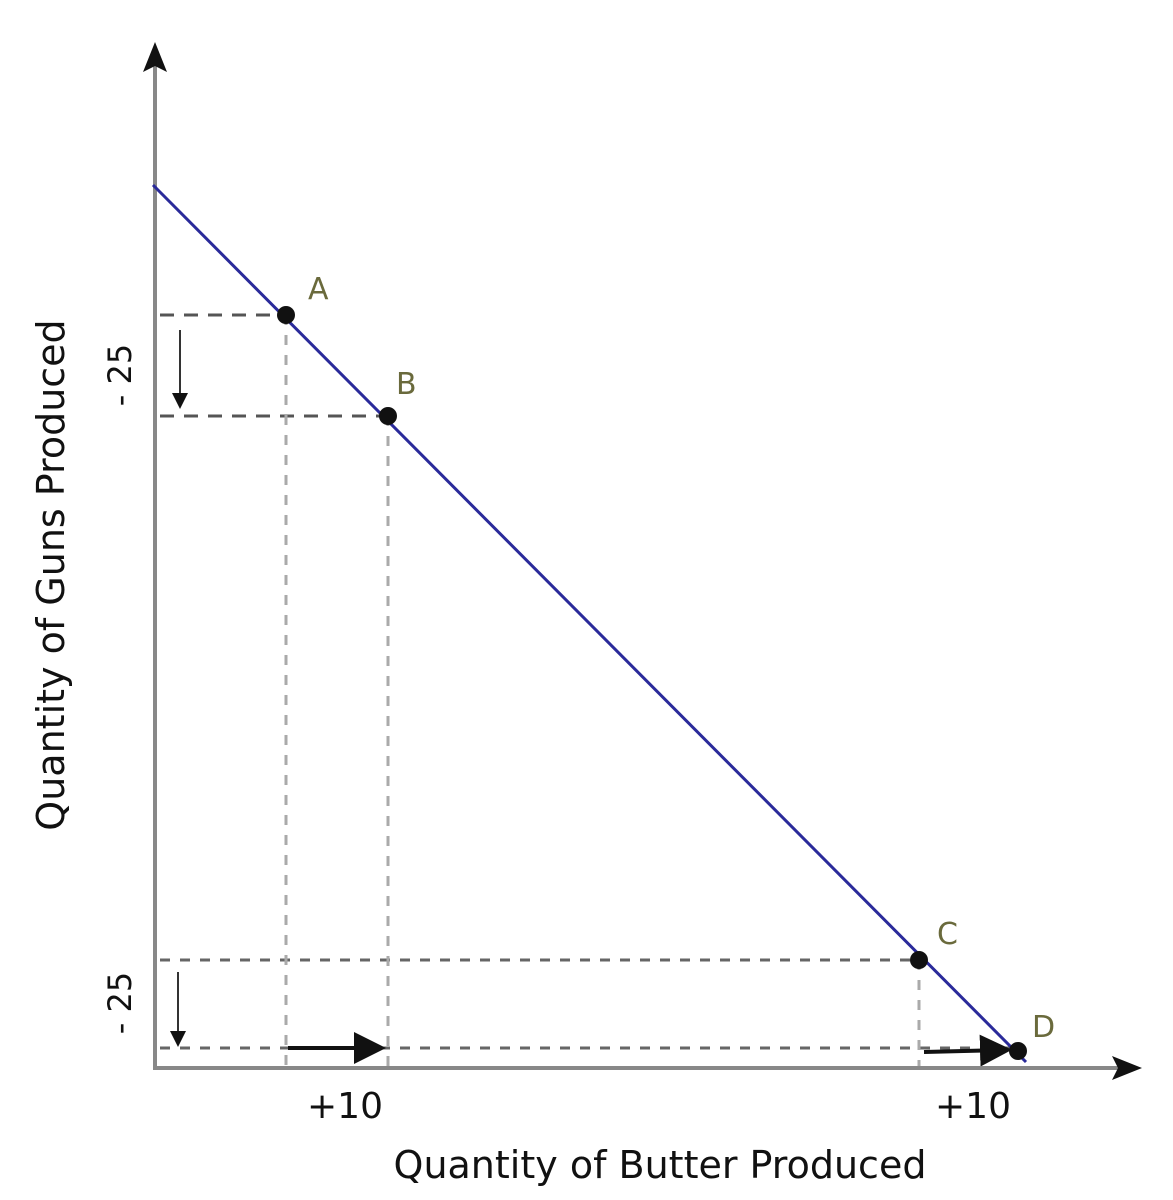 This screenshot has width=1173, height=1200. What do you see at coordinates (406, 384) in the screenshot?
I see `point-label-b: B` at bounding box center [406, 384].